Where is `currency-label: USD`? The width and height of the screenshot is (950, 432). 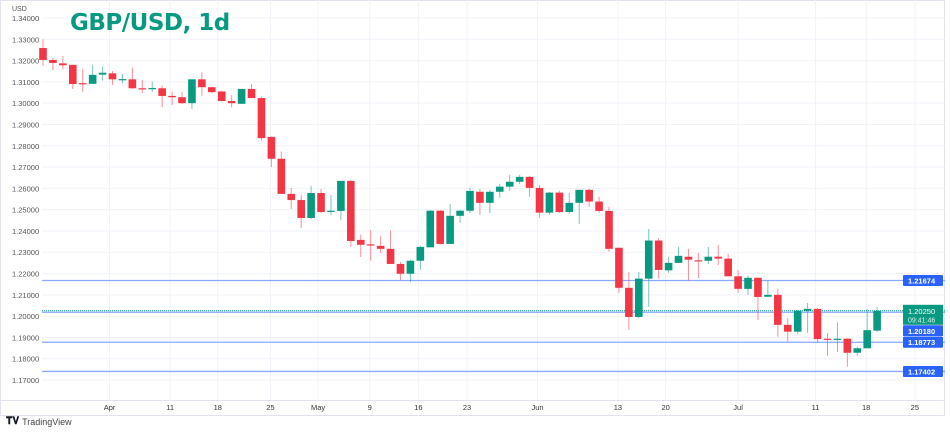 currency-label: USD is located at coordinates (19, 9).